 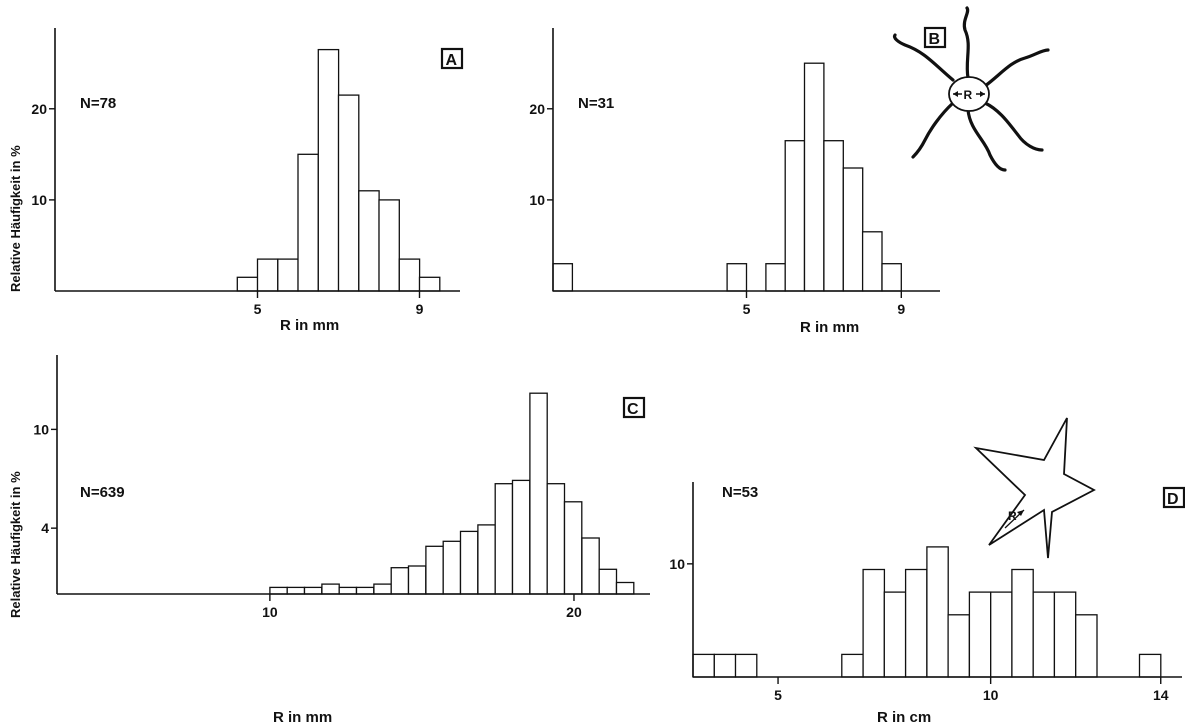 I want to click on panel-b-letter: B, so click(x=935, y=39).